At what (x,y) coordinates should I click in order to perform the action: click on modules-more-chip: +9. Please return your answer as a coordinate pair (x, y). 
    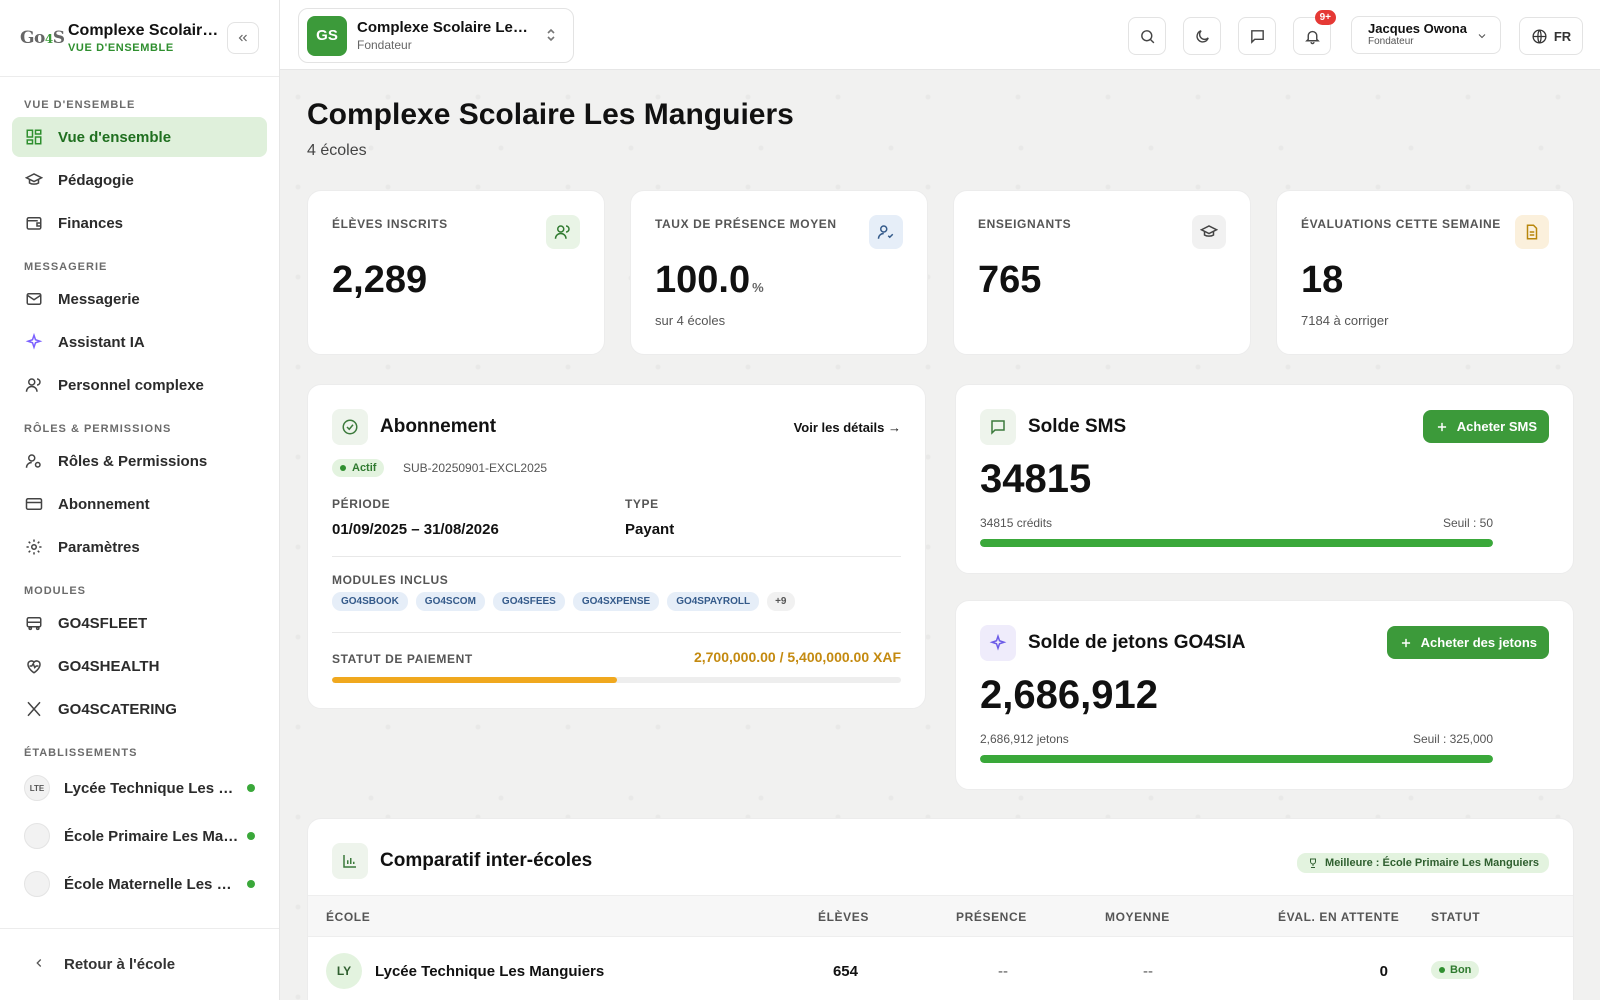
    Looking at the image, I should click on (781, 601).